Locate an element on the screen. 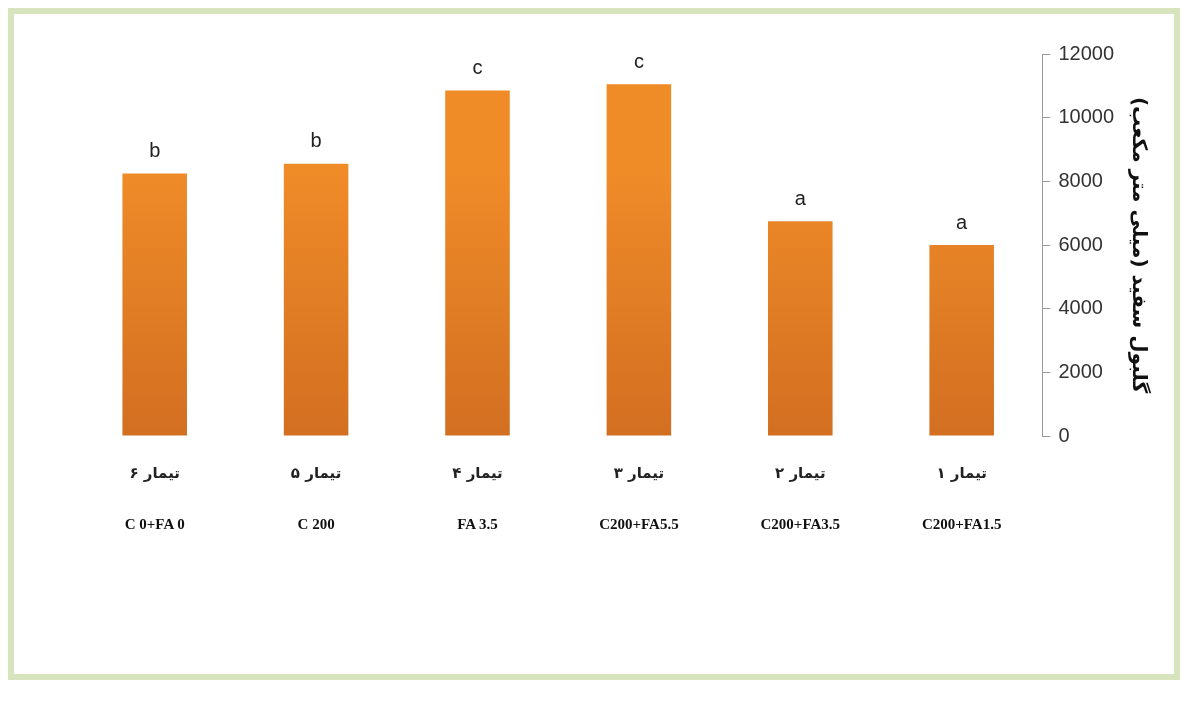 The height and width of the screenshot is (704, 1198). text: تیمار ۴ is located at coordinates (477, 472).